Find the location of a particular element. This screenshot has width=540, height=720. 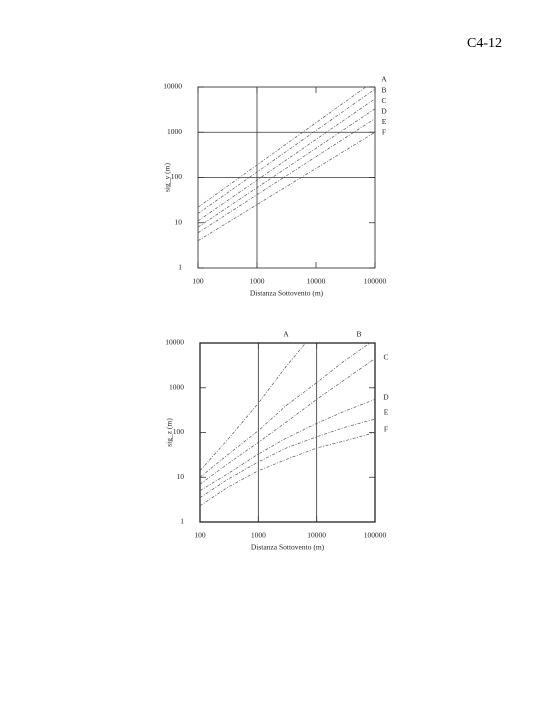

y-axis-label: sig_y (m) is located at coordinates (167, 177).